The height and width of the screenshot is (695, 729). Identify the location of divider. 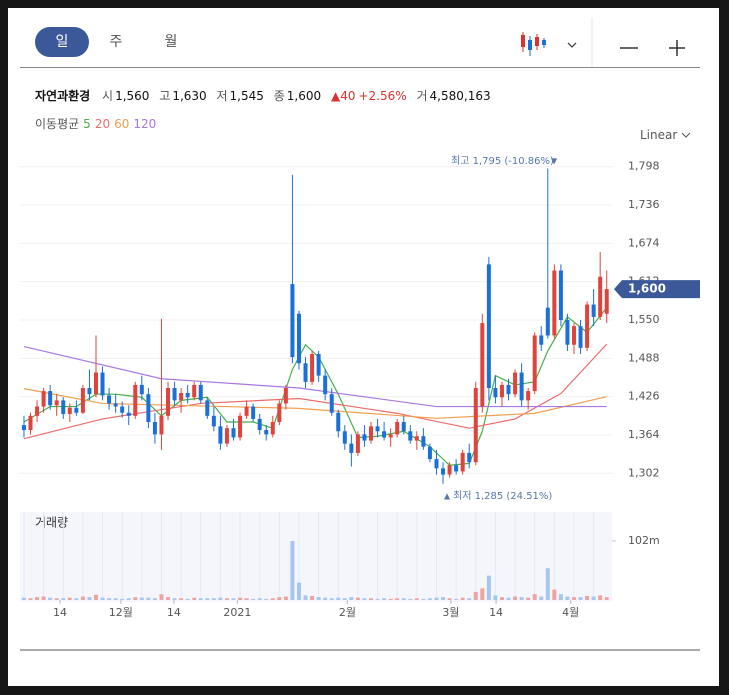
(360, 67).